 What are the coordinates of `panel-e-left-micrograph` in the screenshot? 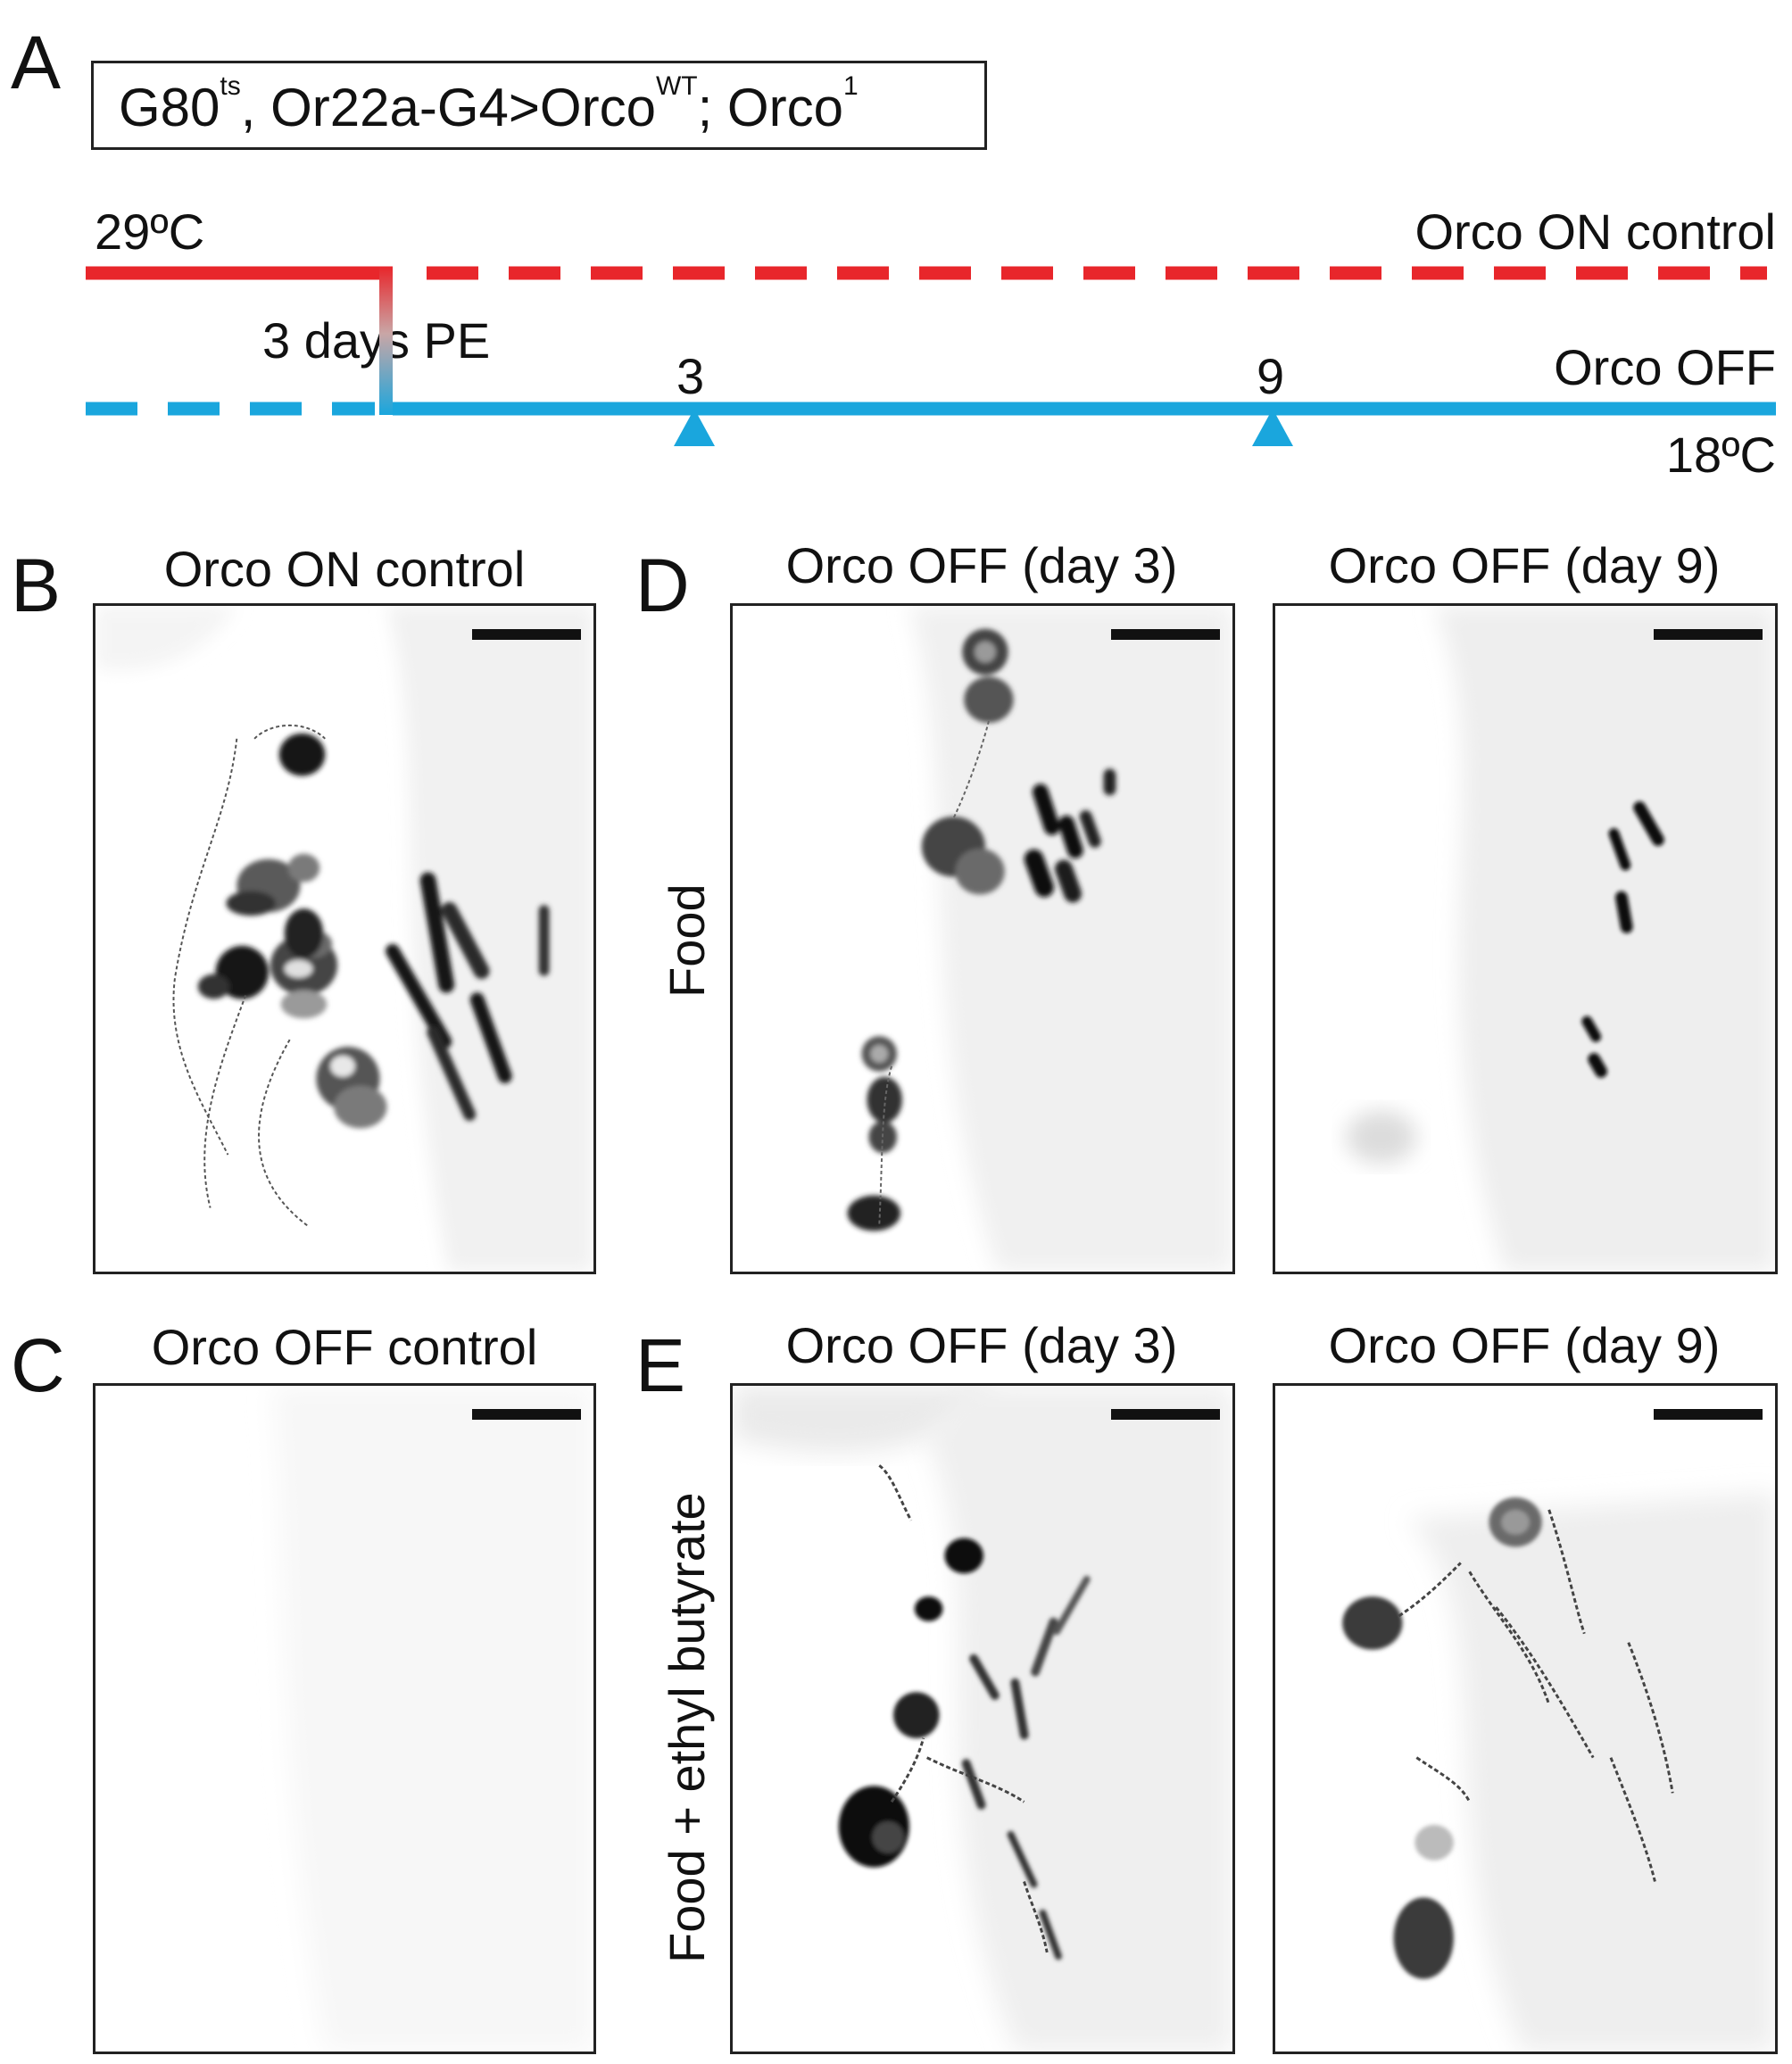 It's located at (982, 1719).